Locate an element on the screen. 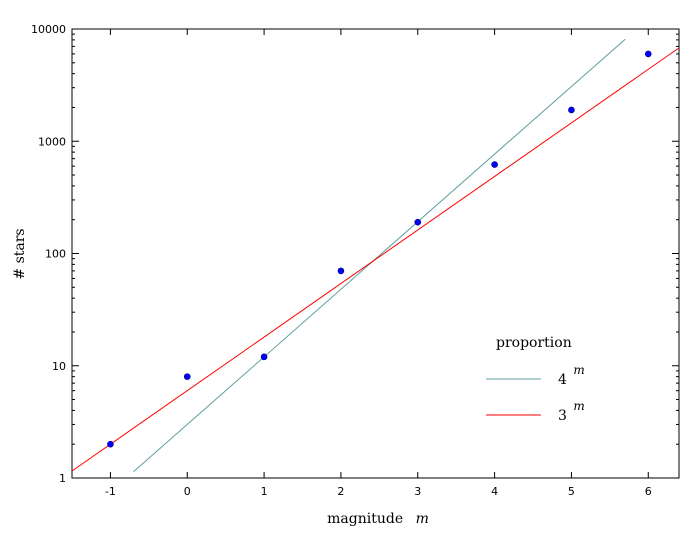 The image size is (700, 543). legend-entry-3m-base: 3 is located at coordinates (562, 416).